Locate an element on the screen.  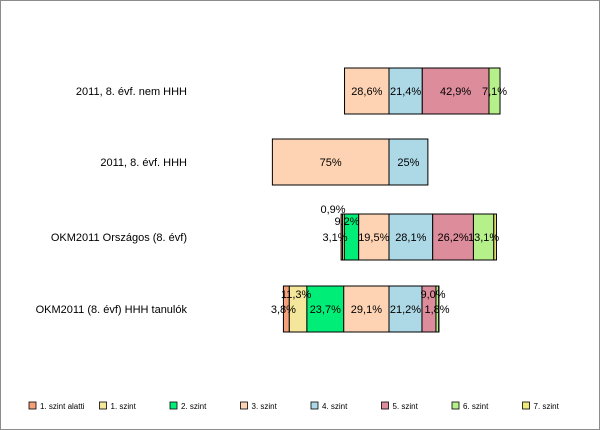
legend-label: 2. szint is located at coordinates (194, 406).